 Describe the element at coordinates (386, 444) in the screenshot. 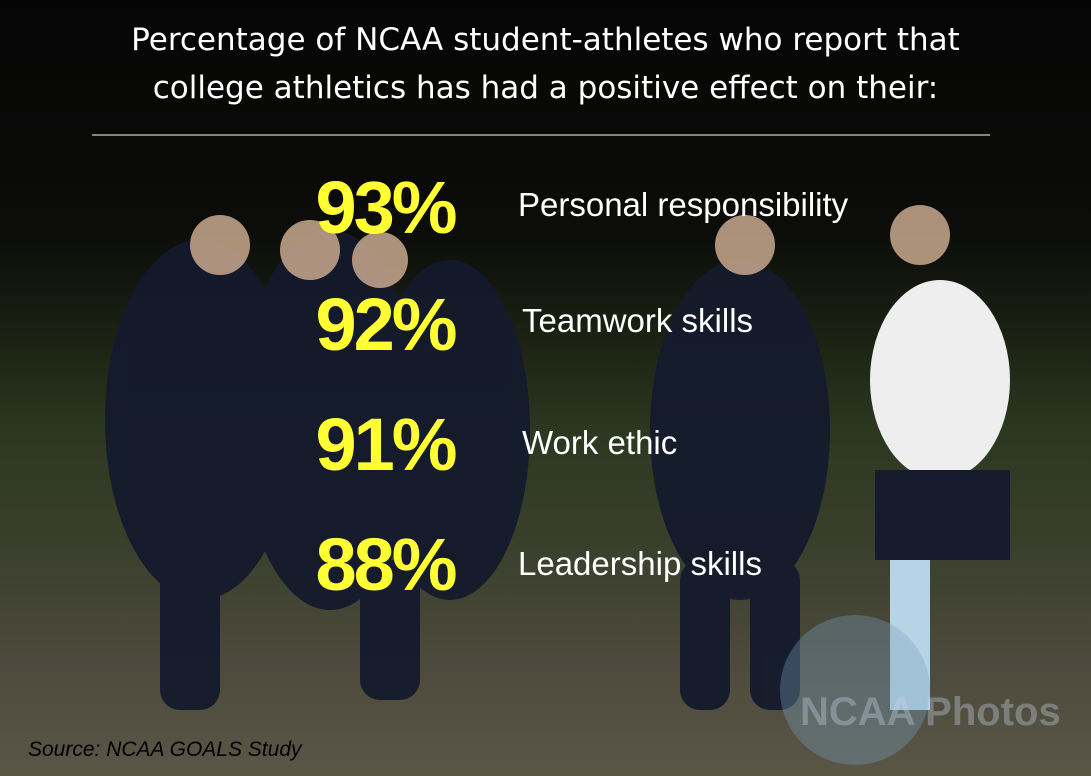

I see `stat-value: 91%` at that location.